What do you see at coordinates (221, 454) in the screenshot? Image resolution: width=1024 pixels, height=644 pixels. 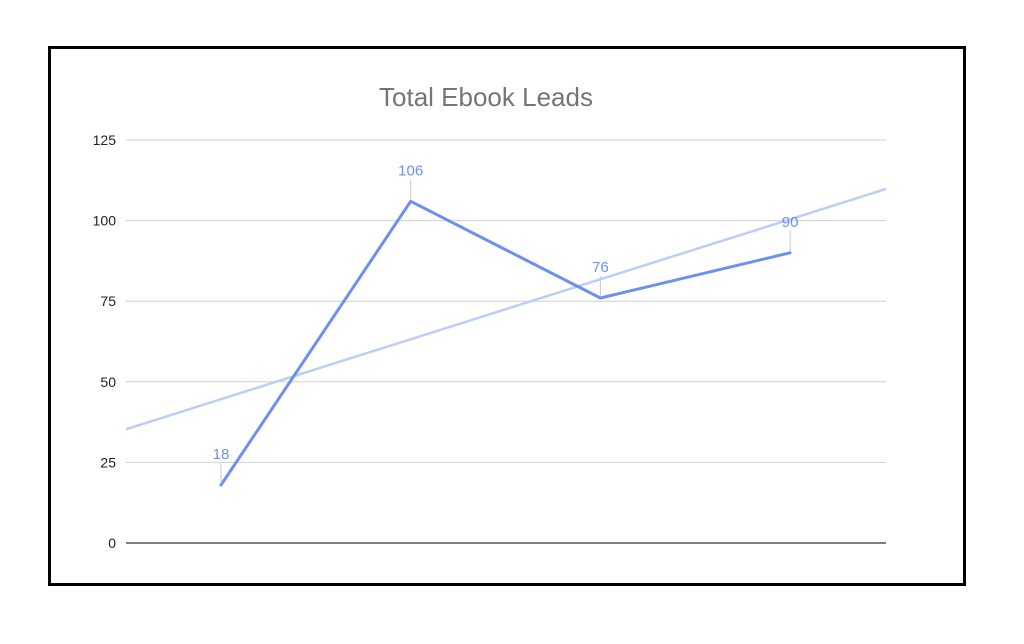 I see `data-label: 18` at bounding box center [221, 454].